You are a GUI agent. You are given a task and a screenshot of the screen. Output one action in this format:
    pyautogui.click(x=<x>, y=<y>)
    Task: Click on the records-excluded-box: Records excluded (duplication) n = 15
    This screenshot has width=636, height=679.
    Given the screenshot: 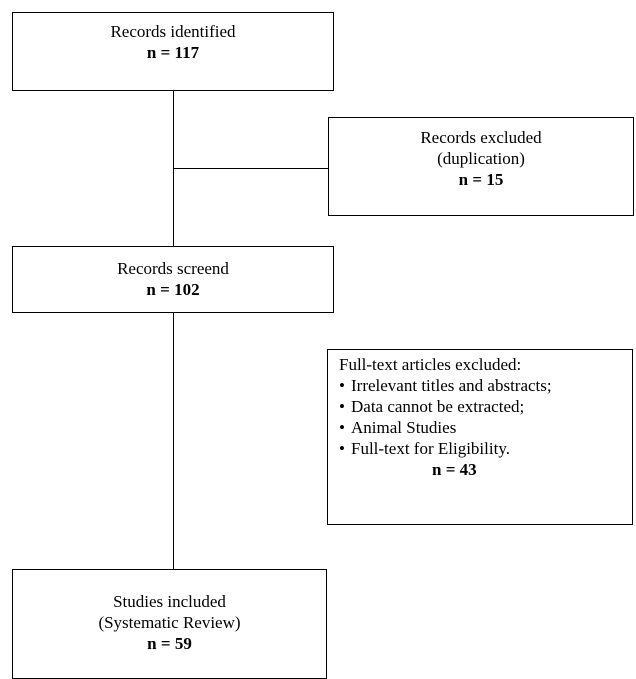 What is the action you would take?
    pyautogui.click(x=481, y=166)
    